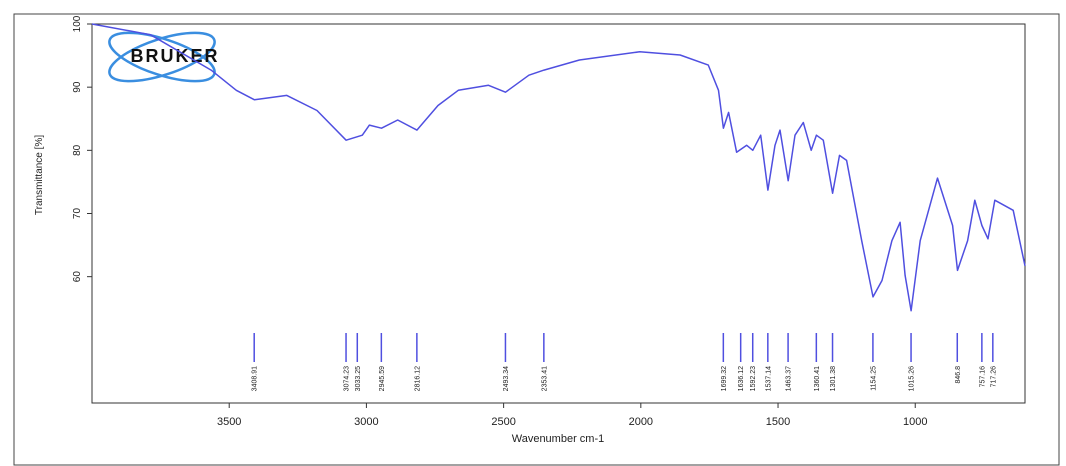 This screenshot has width=1066, height=466. I want to click on y-tick-label: 70, so click(77, 214).